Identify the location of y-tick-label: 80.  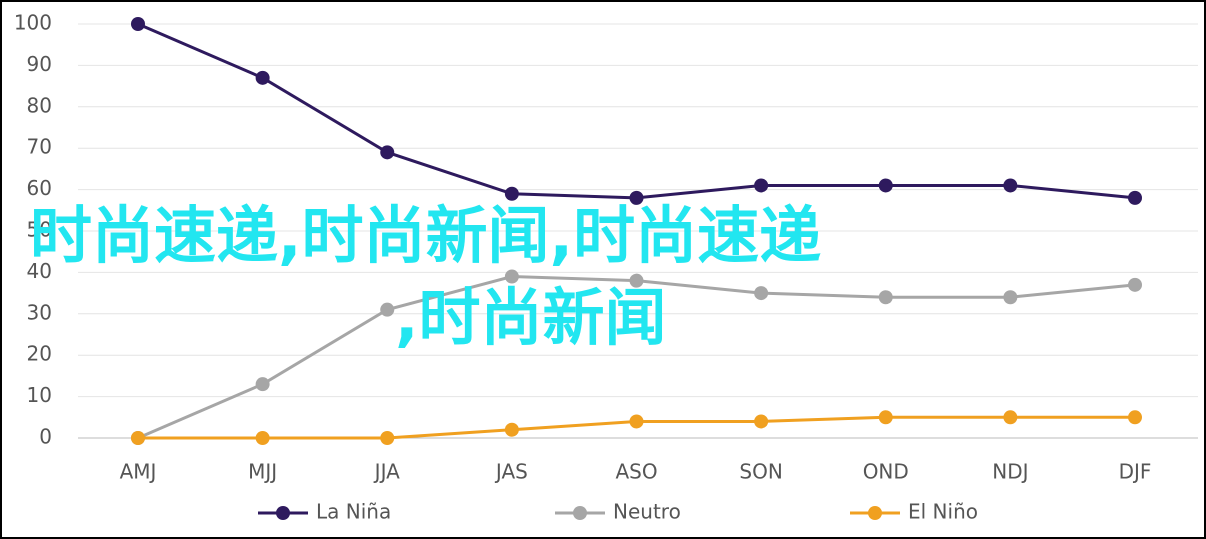
(39, 105).